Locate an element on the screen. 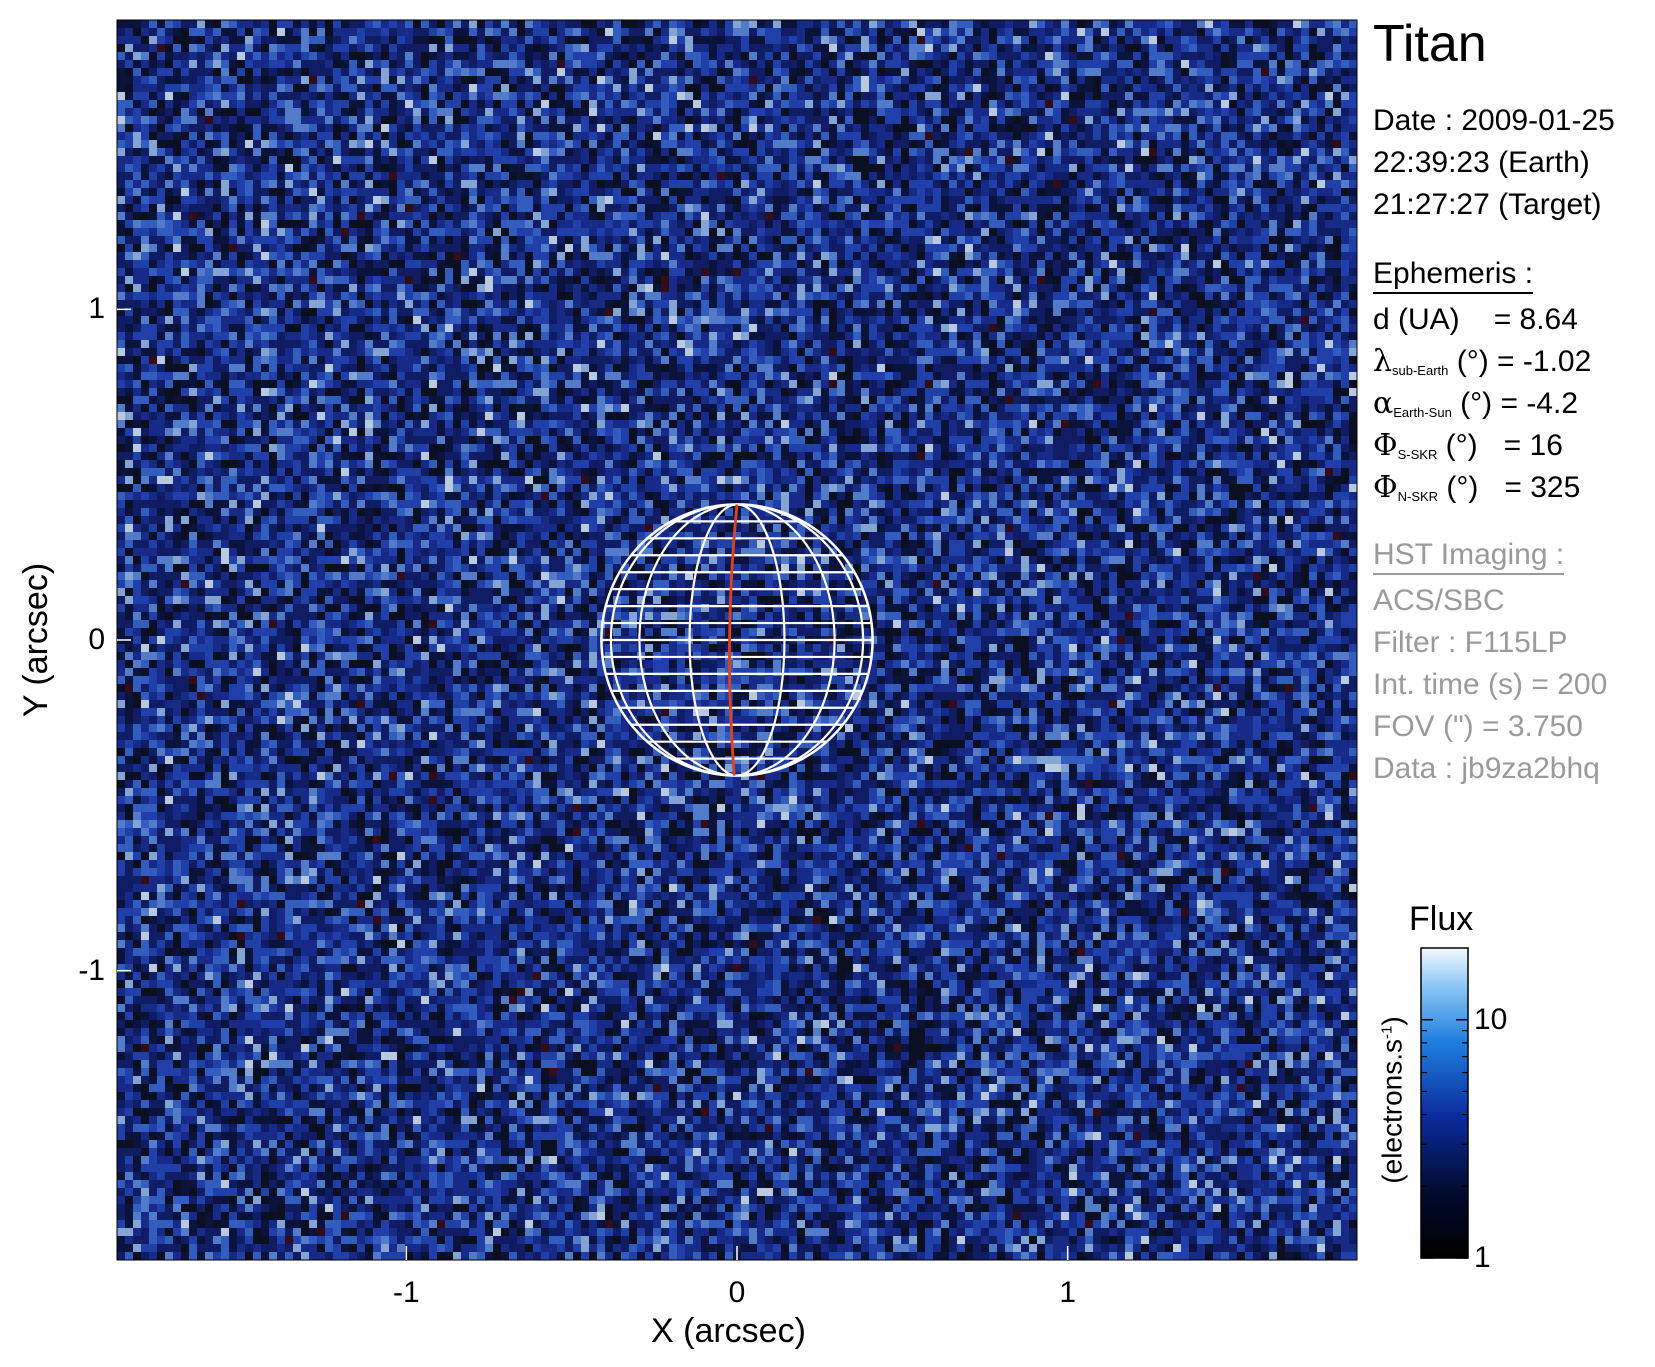  planet-grid-overlay is located at coordinates (737, 640).